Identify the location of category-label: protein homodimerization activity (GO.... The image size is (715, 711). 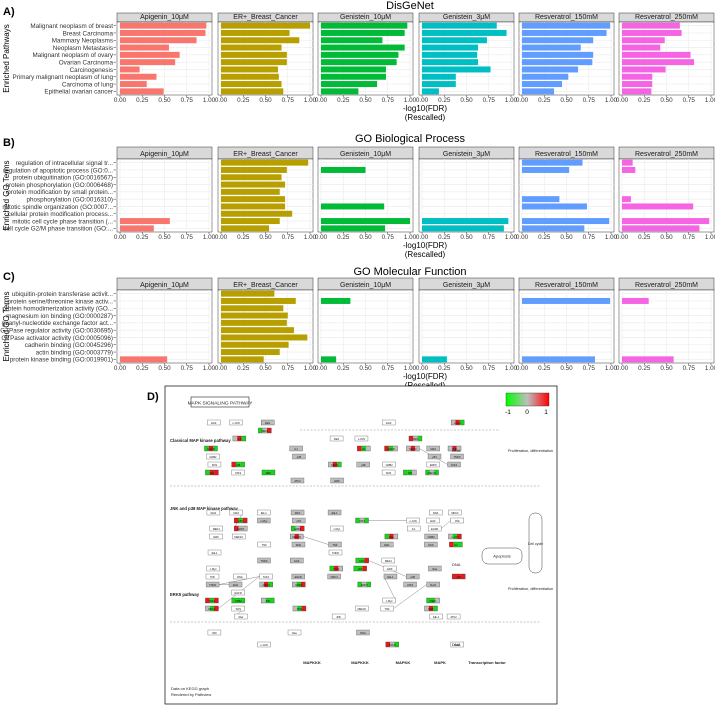
(57, 309).